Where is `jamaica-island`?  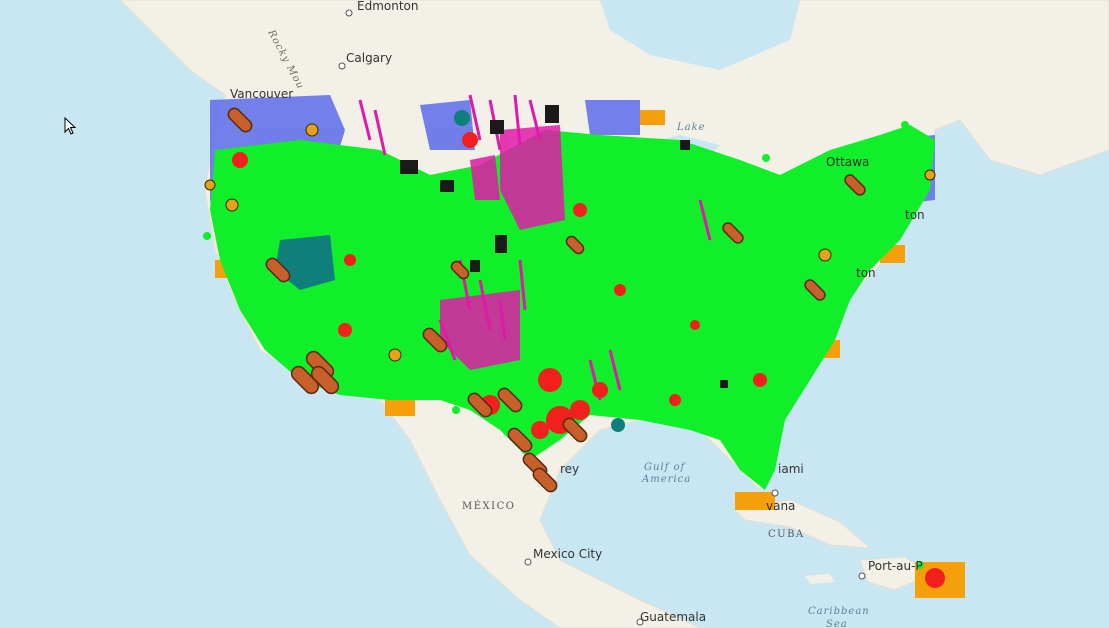
jamaica-island is located at coordinates (820, 579).